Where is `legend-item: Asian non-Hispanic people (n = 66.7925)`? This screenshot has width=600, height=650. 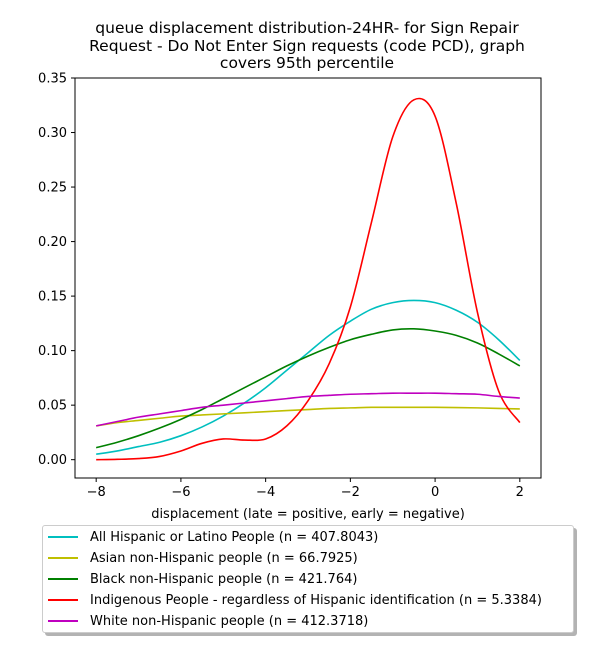
legend-item: Asian non-Hispanic people (n = 66.7925) is located at coordinates (200, 558).